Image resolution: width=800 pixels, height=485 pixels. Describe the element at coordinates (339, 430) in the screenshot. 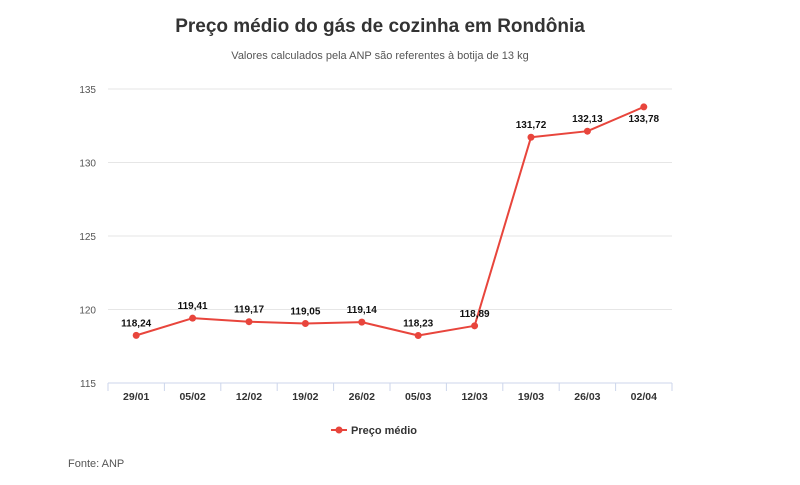

I see `legend-dot-marker` at that location.